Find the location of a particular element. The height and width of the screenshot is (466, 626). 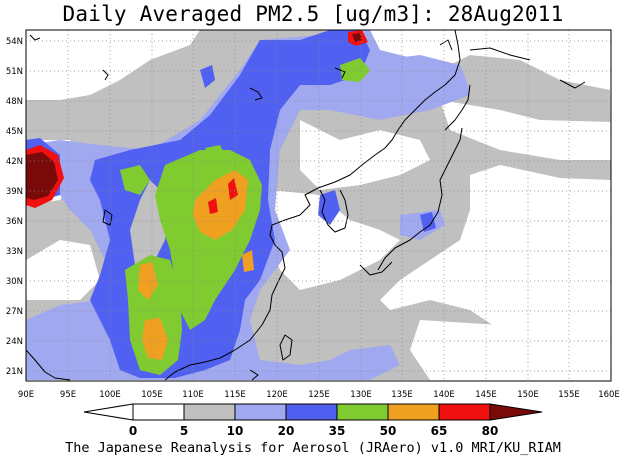

lon-label: 130E is located at coordinates (361, 395).